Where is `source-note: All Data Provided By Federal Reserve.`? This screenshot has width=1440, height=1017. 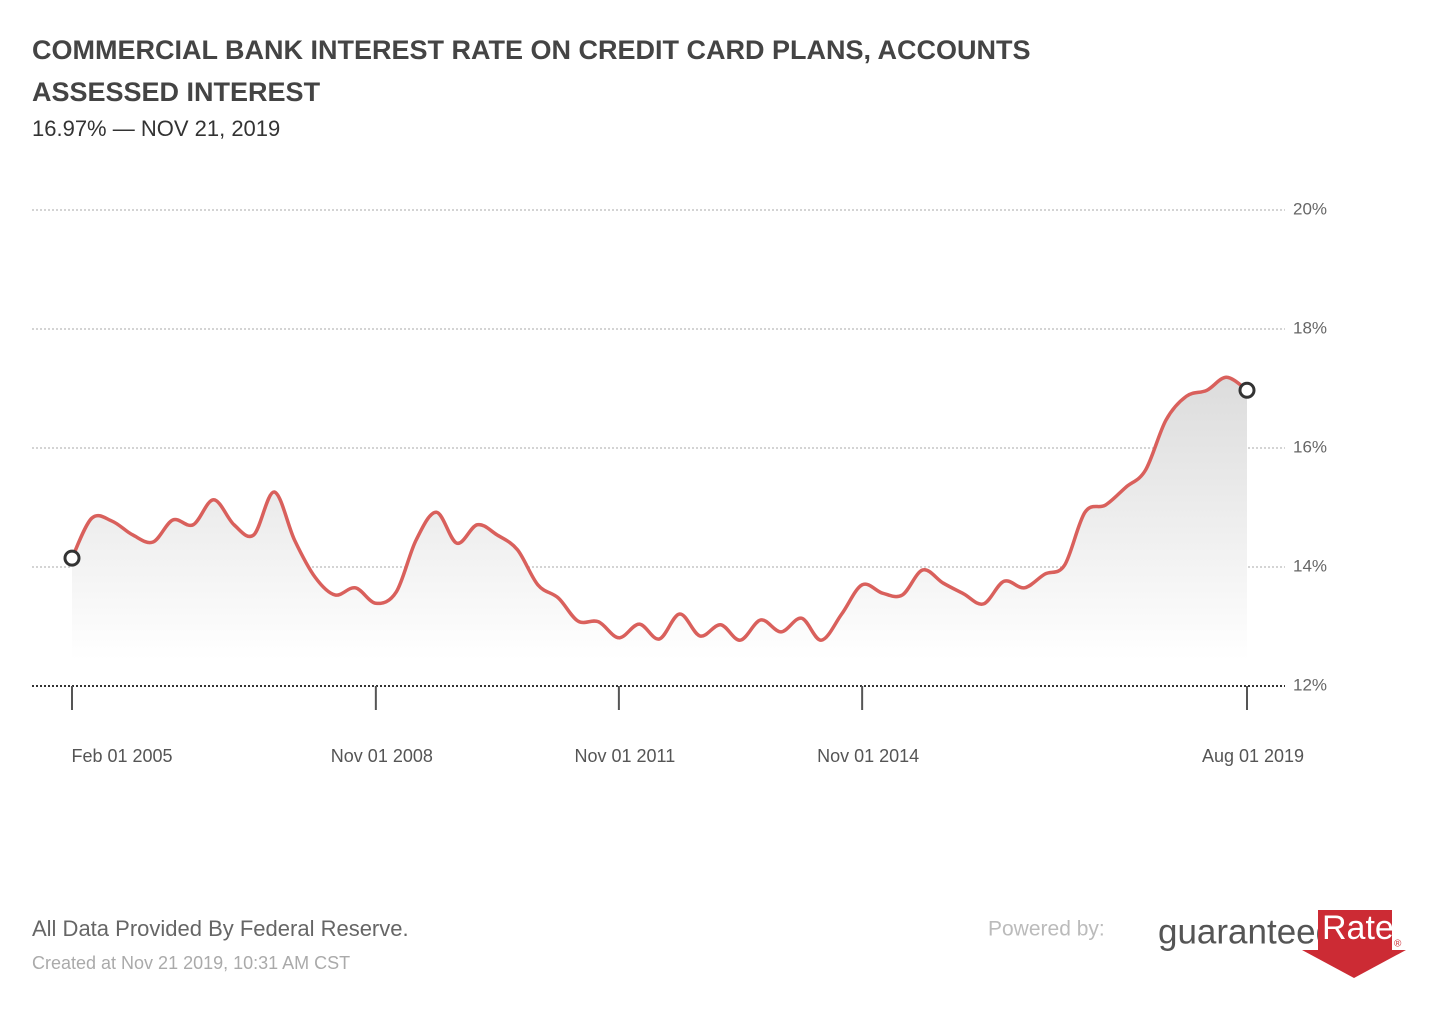
source-note: All Data Provided By Federal Reserve. is located at coordinates (220, 928).